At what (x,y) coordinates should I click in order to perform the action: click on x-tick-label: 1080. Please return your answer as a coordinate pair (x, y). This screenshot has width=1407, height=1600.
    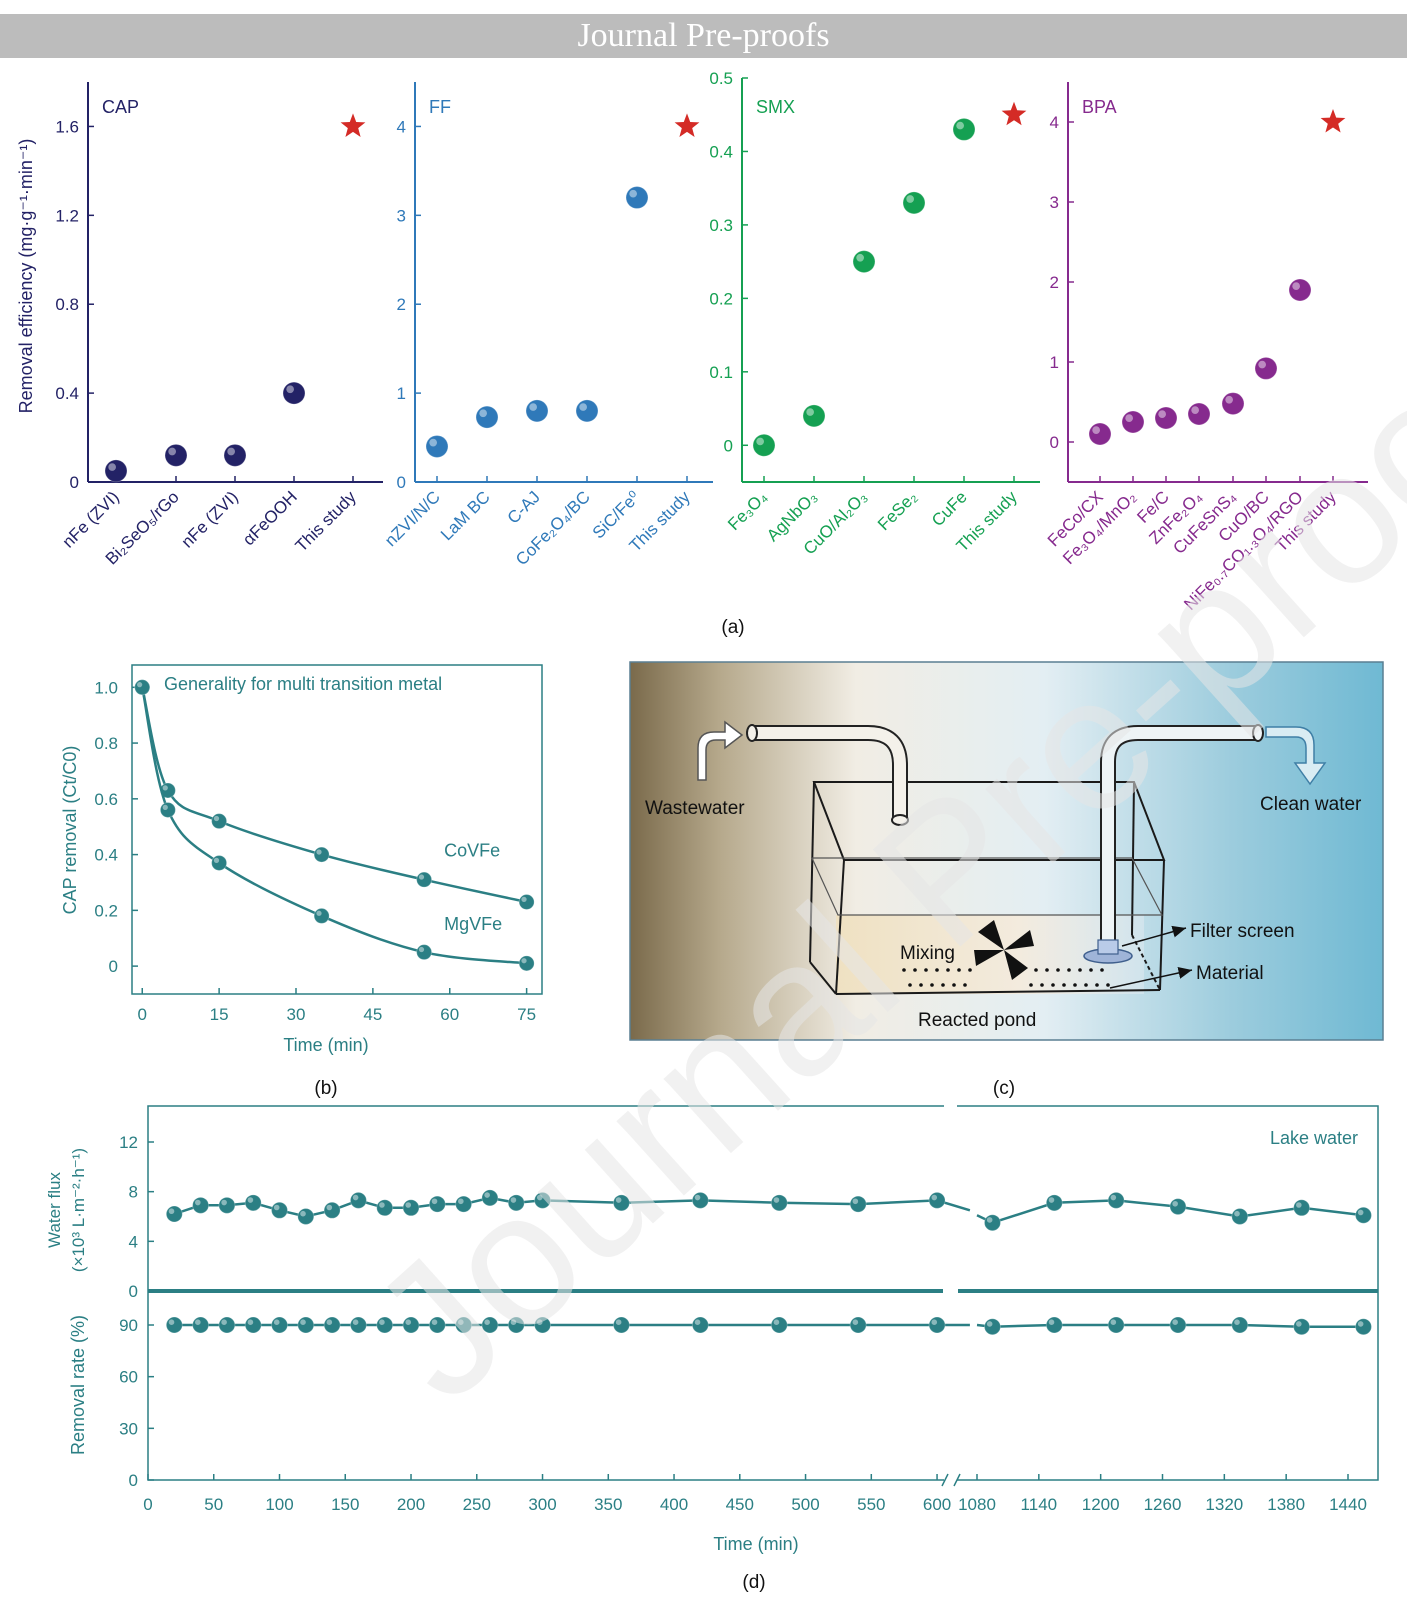
    Looking at the image, I should click on (977, 1504).